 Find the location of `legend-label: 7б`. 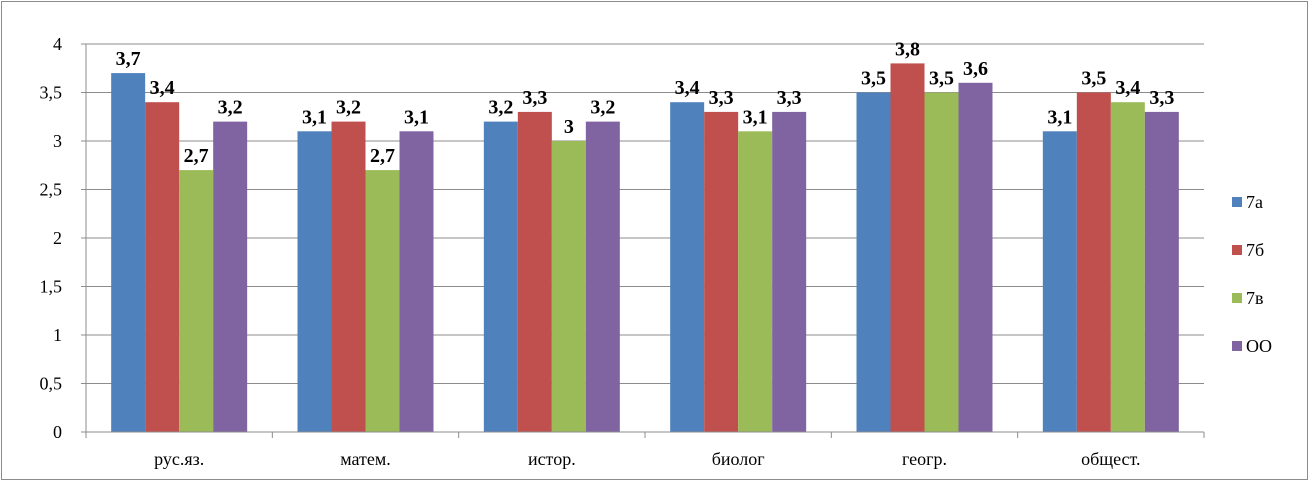

legend-label: 7б is located at coordinates (1255, 250).